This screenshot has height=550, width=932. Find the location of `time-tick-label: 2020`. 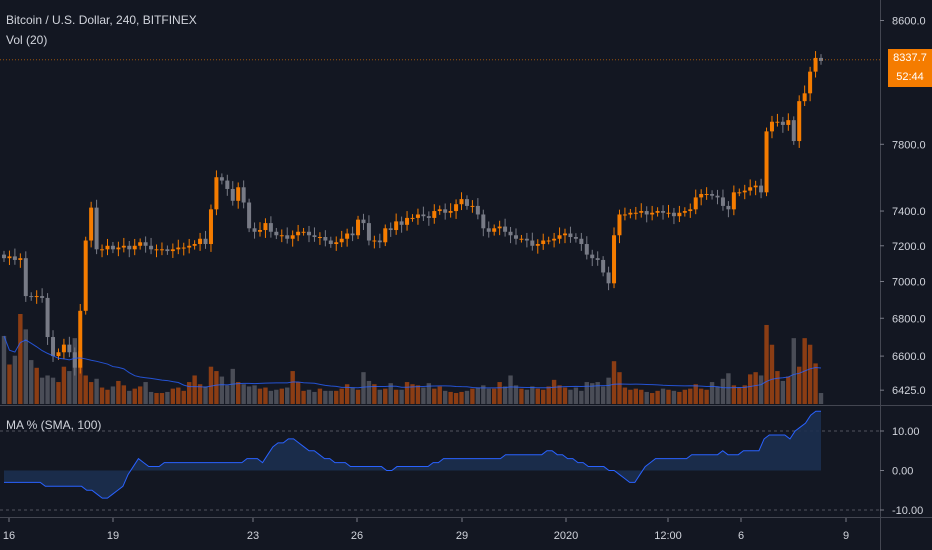

time-tick-label: 2020 is located at coordinates (566, 536).